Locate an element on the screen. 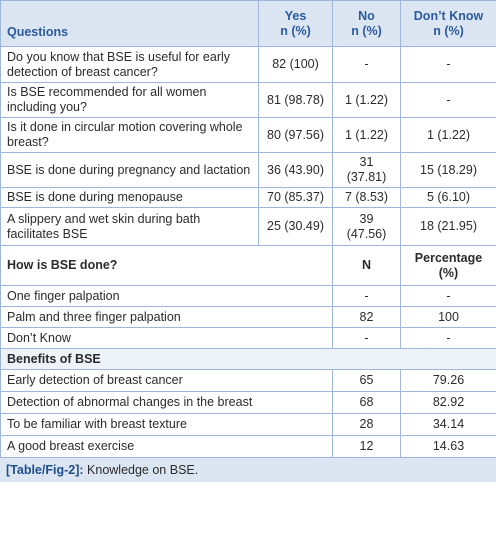  row: Don’t Know - - is located at coordinates (248, 338).